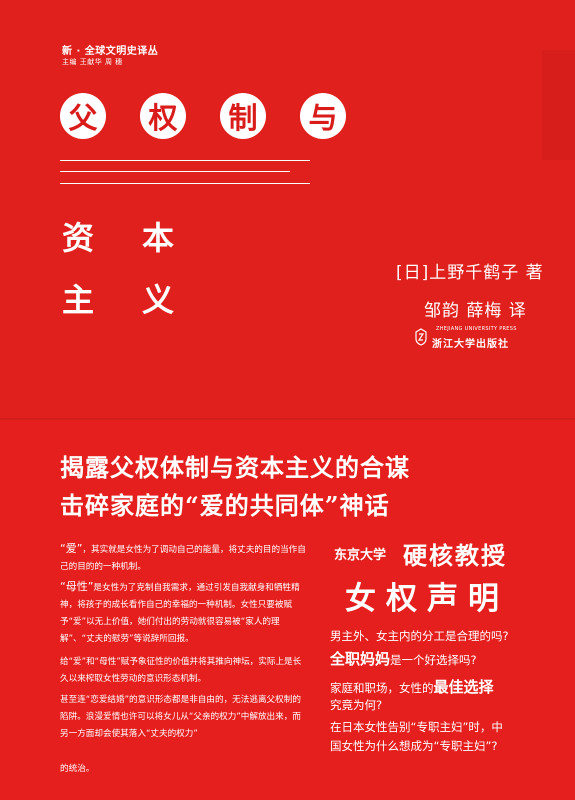 The height and width of the screenshot is (800, 575). What do you see at coordinates (243, 116) in the screenshot?
I see `title-char-circle: 制` at bounding box center [243, 116].